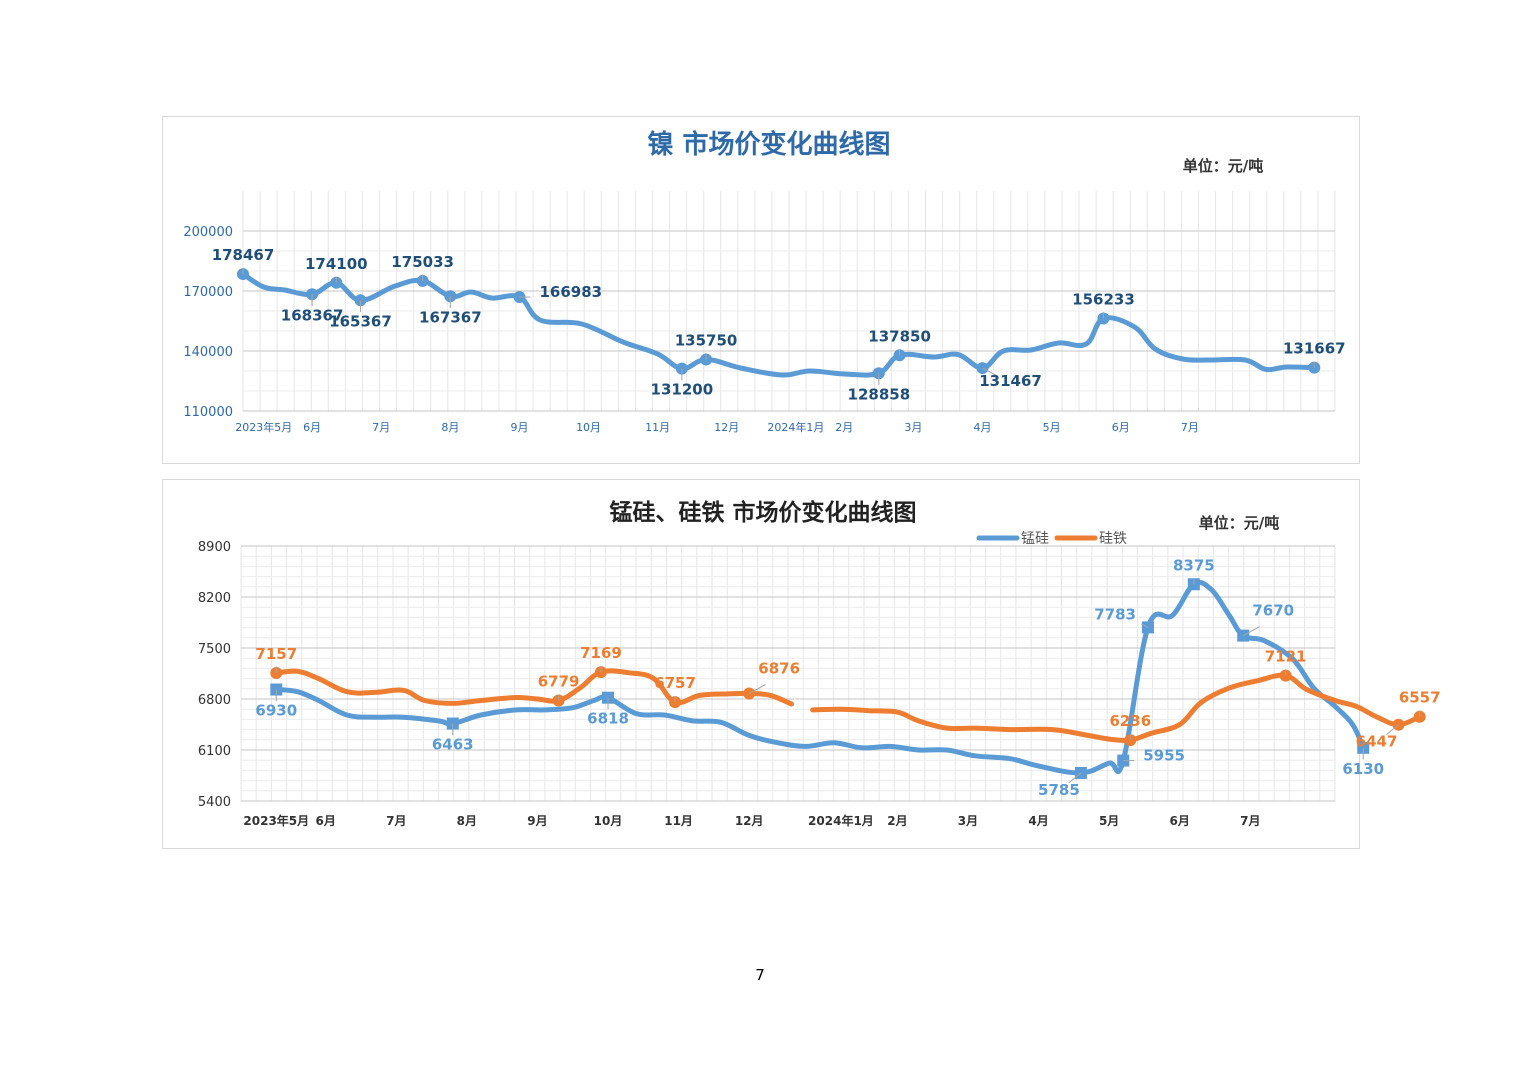  What do you see at coordinates (276, 654) in the screenshot?
I see `data-label: 7157` at bounding box center [276, 654].